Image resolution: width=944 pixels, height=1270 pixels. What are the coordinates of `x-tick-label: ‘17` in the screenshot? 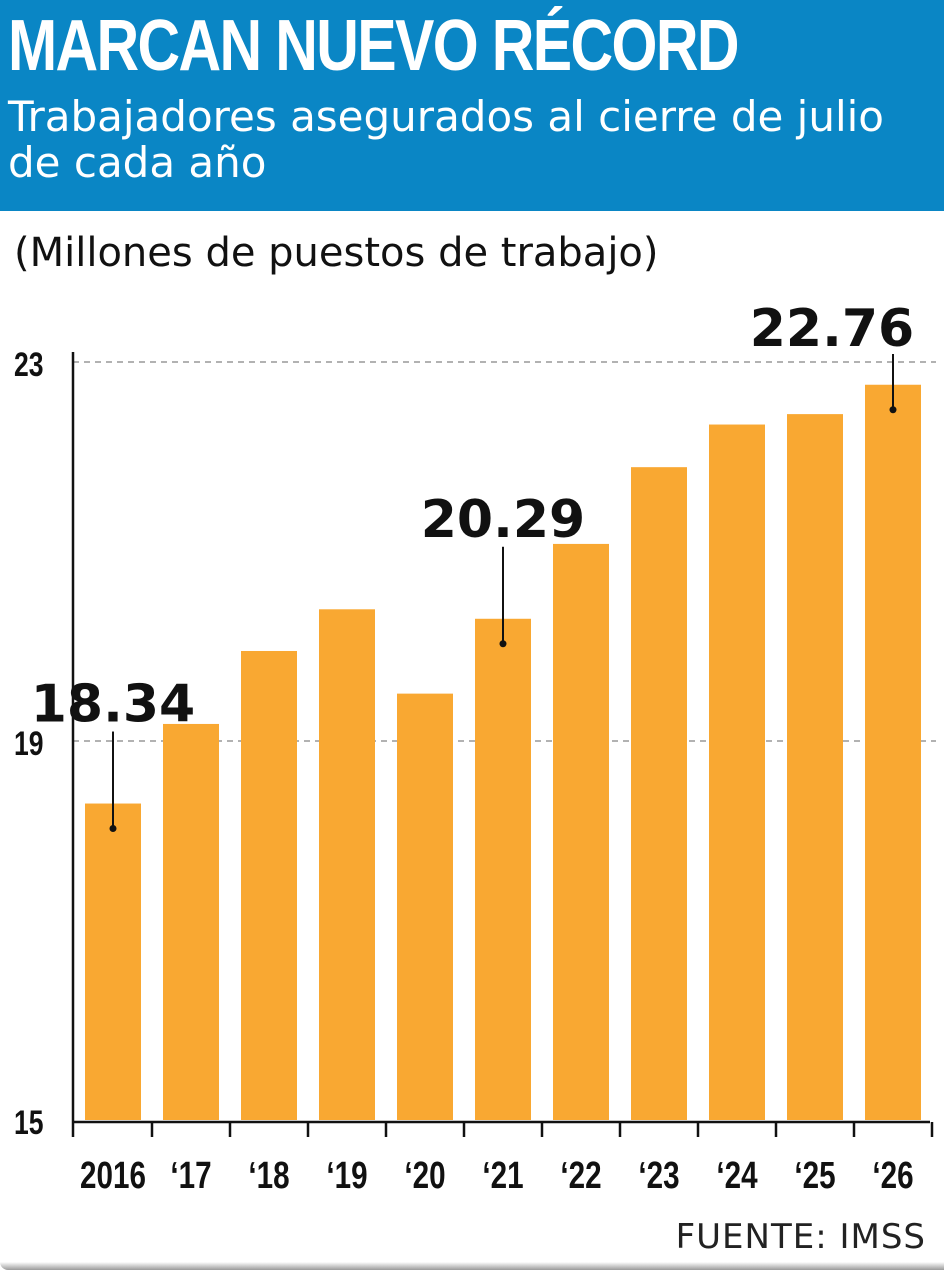 It's located at (190, 1176).